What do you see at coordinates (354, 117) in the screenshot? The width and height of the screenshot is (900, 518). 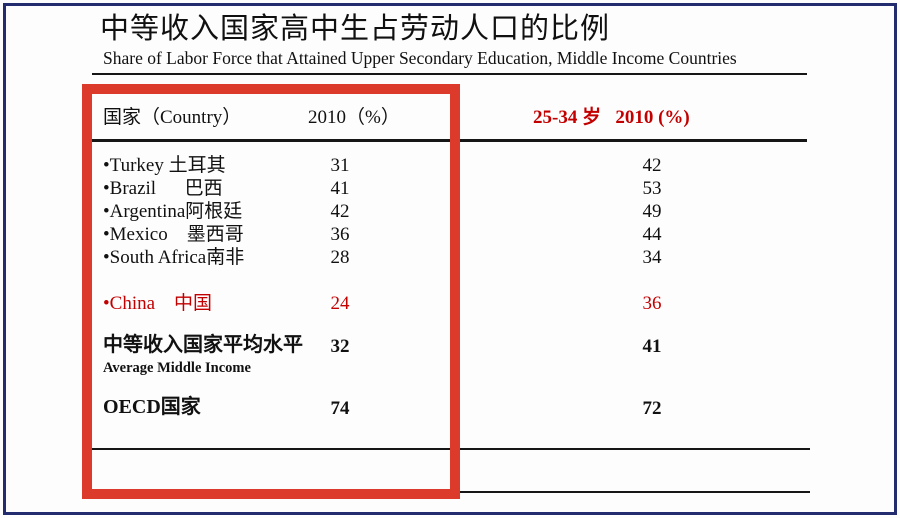 I see `header-2010-percent: 2010（%）` at bounding box center [354, 117].